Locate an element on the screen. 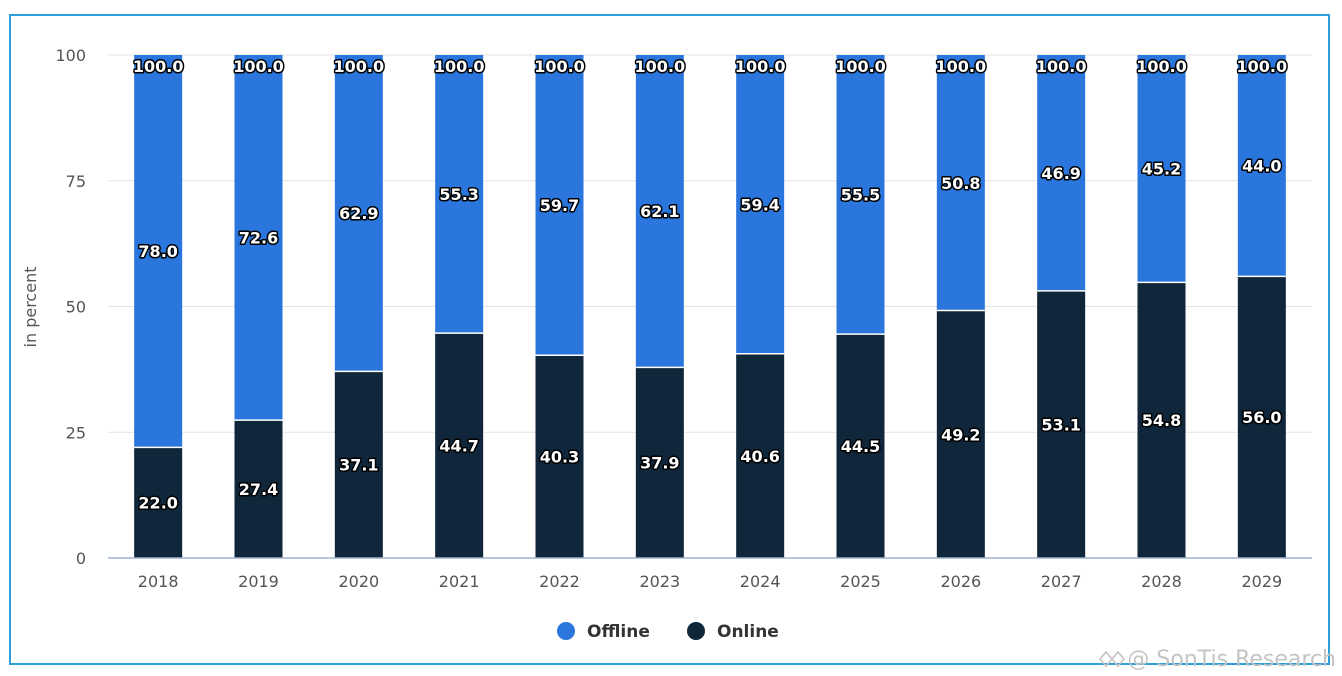 The width and height of the screenshot is (1342, 676). data-label-online-2023: 37.9 is located at coordinates (659, 463).